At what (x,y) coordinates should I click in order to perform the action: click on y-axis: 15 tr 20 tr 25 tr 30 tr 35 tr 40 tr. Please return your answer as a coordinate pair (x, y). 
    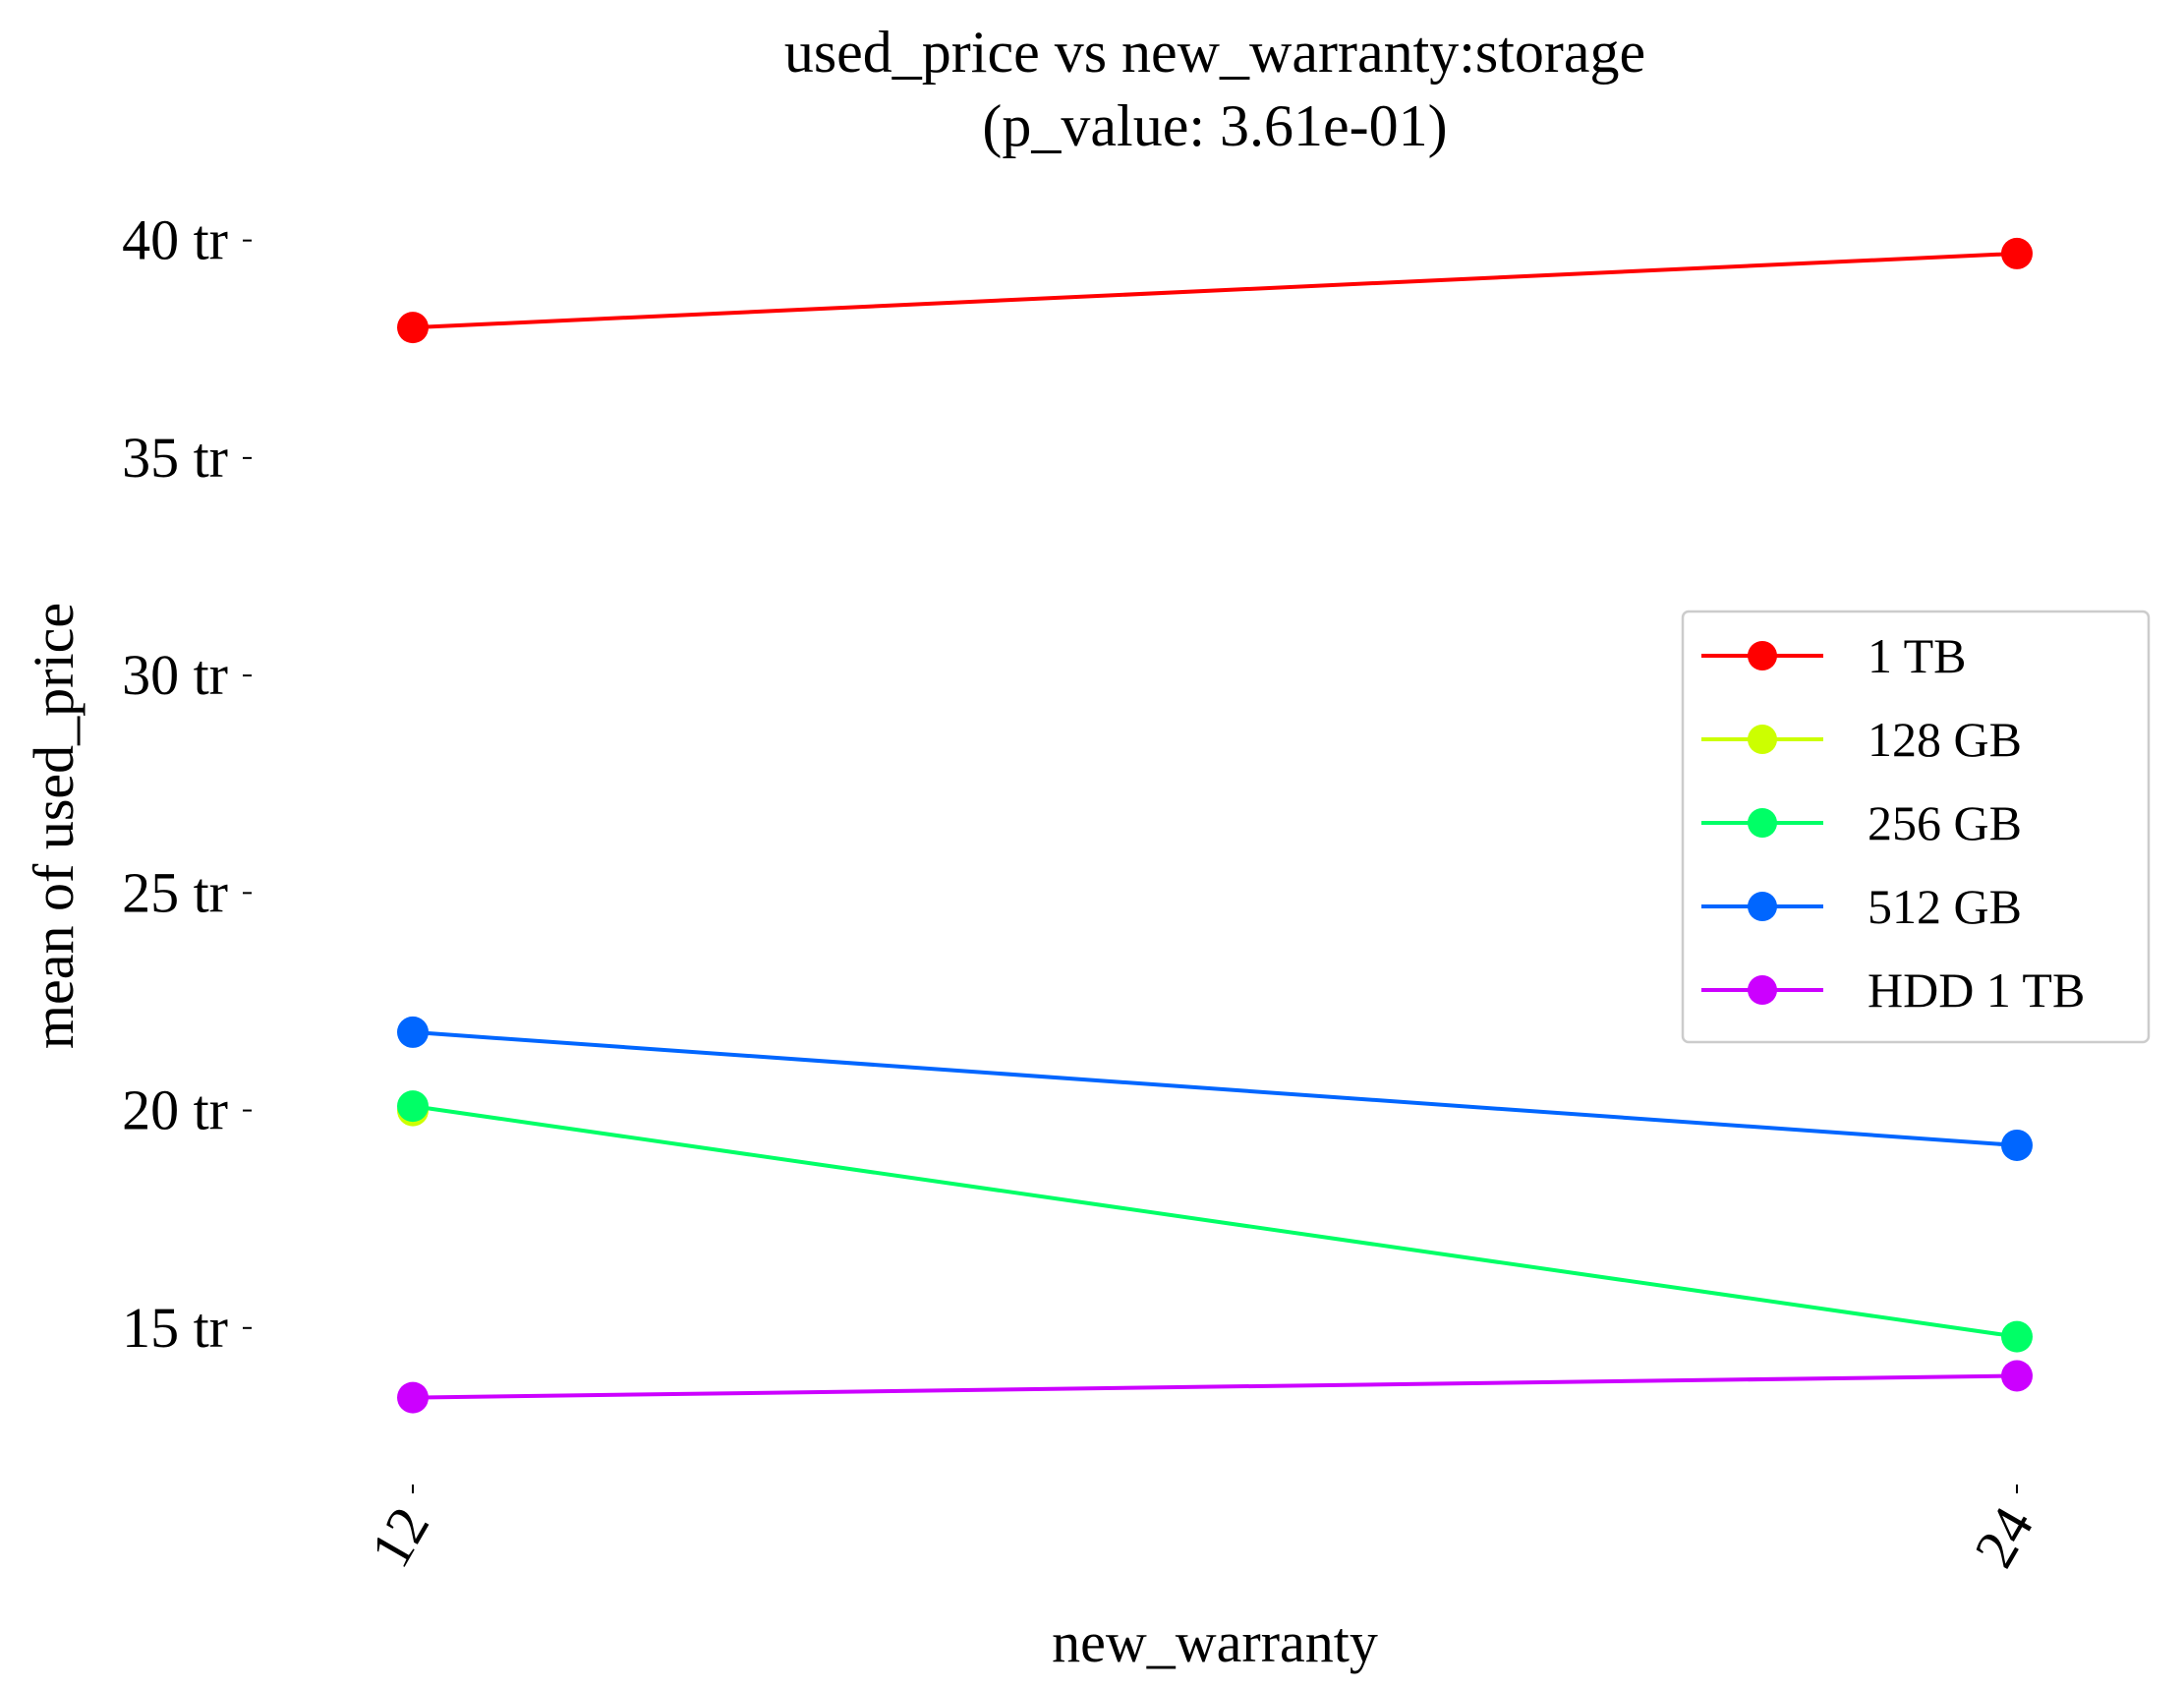
    Looking at the image, I should click on (187, 784).